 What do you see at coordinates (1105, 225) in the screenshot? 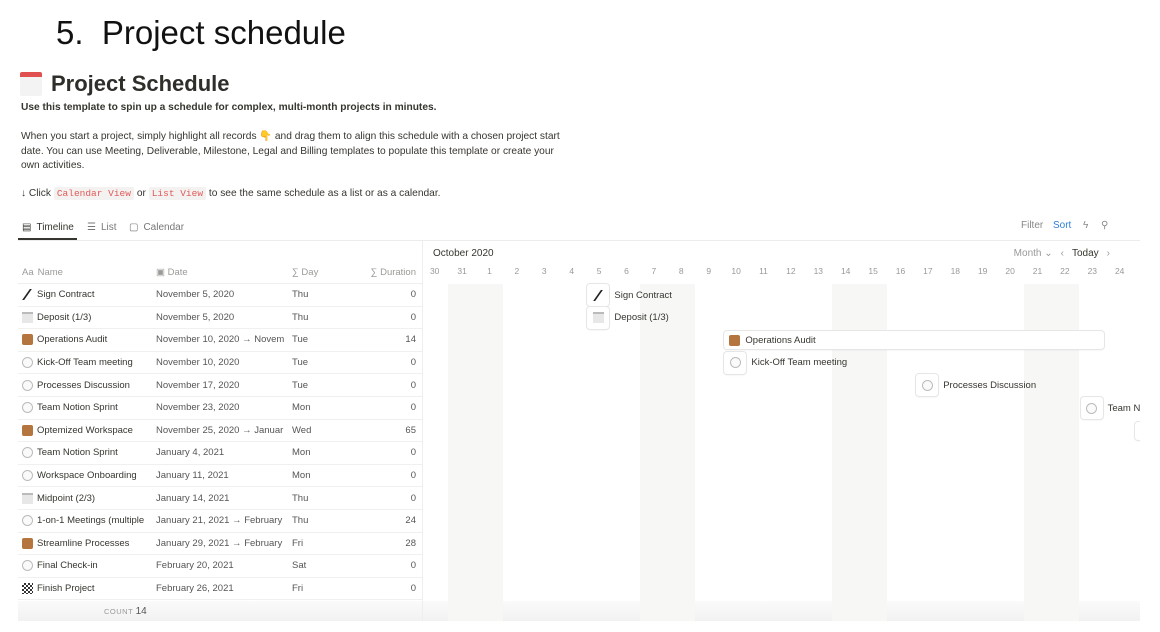
I see `search-icon: ⚲` at bounding box center [1105, 225].